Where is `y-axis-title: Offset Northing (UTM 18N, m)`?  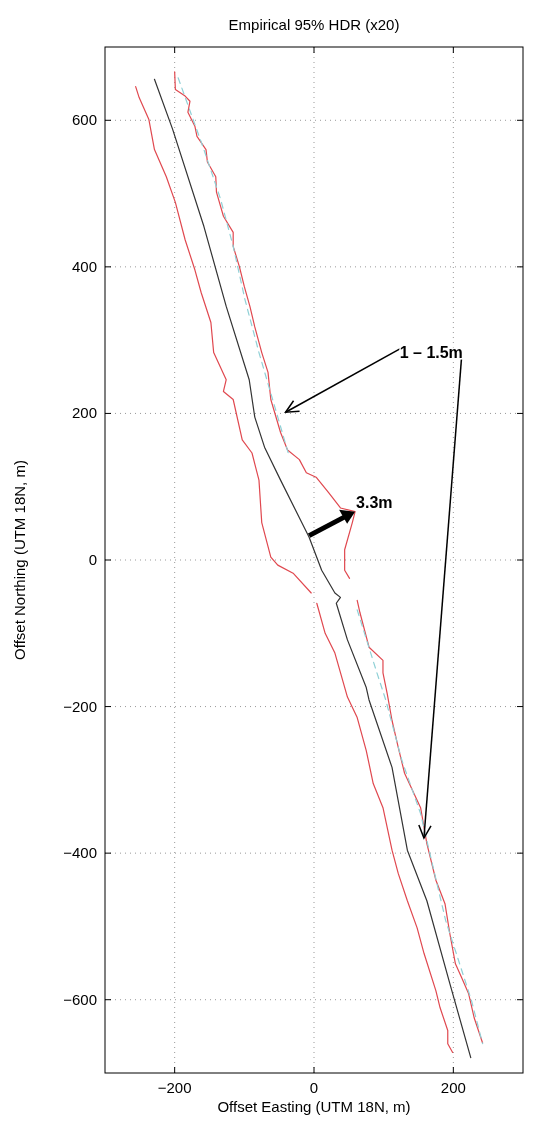
y-axis-title: Offset Northing (UTM 18N, m) is located at coordinates (19, 560).